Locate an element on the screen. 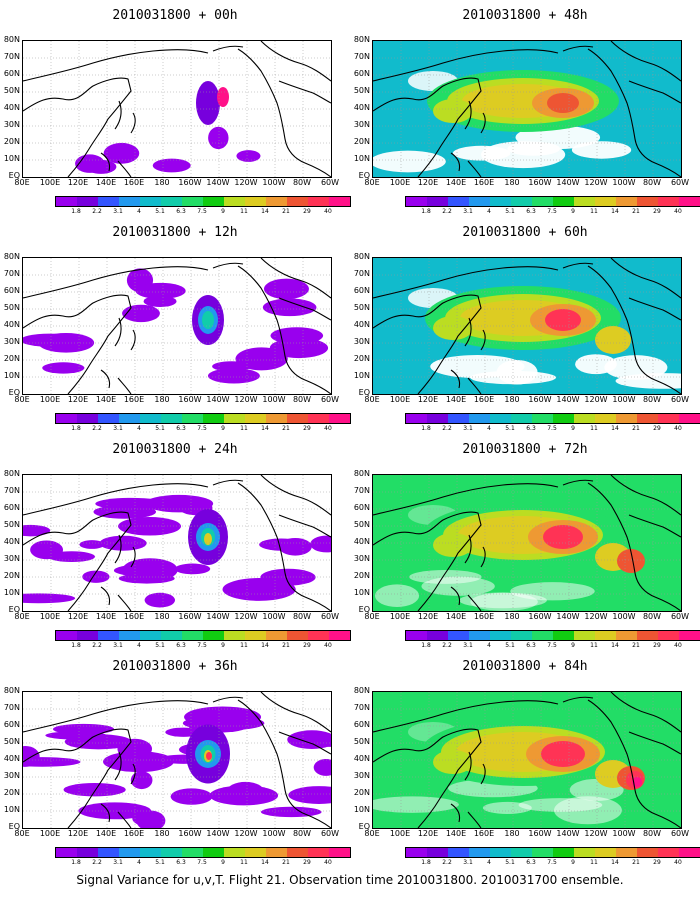 Image resolution: width=700 pixels, height=900 pixels. panel-title: 2010031800 + 48h is located at coordinates (525, 15).